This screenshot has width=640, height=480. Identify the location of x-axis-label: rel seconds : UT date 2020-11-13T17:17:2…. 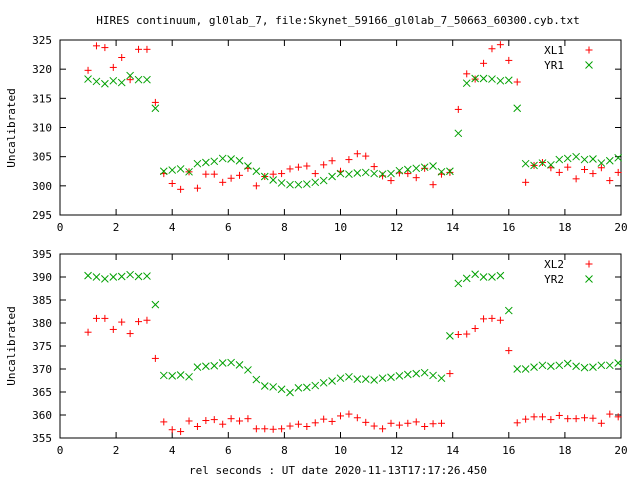
(338, 470).